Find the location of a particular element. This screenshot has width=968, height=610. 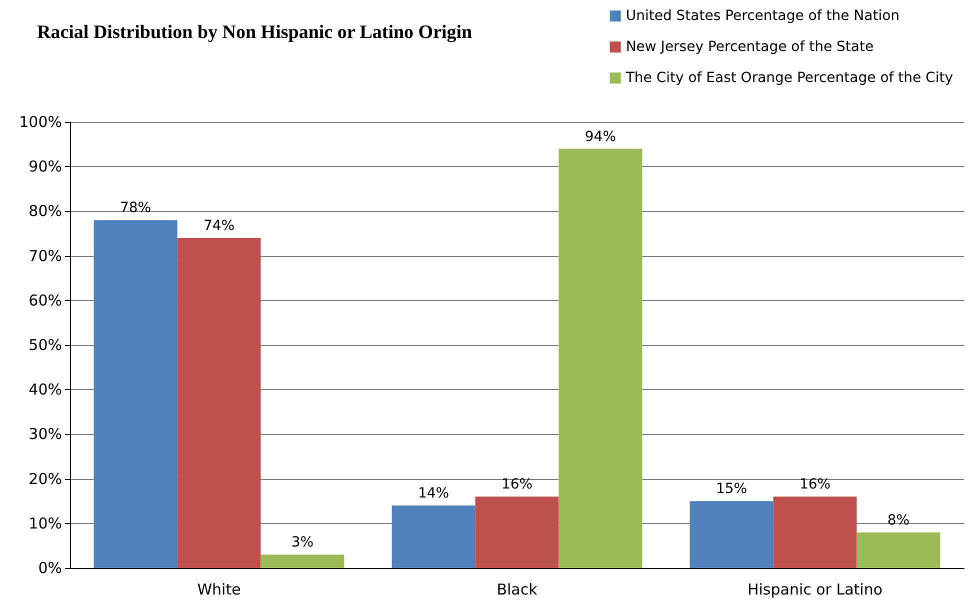

chart-title: Racial Distribution by Non Hispanic or Latino Origin is located at coordinates (255, 32).